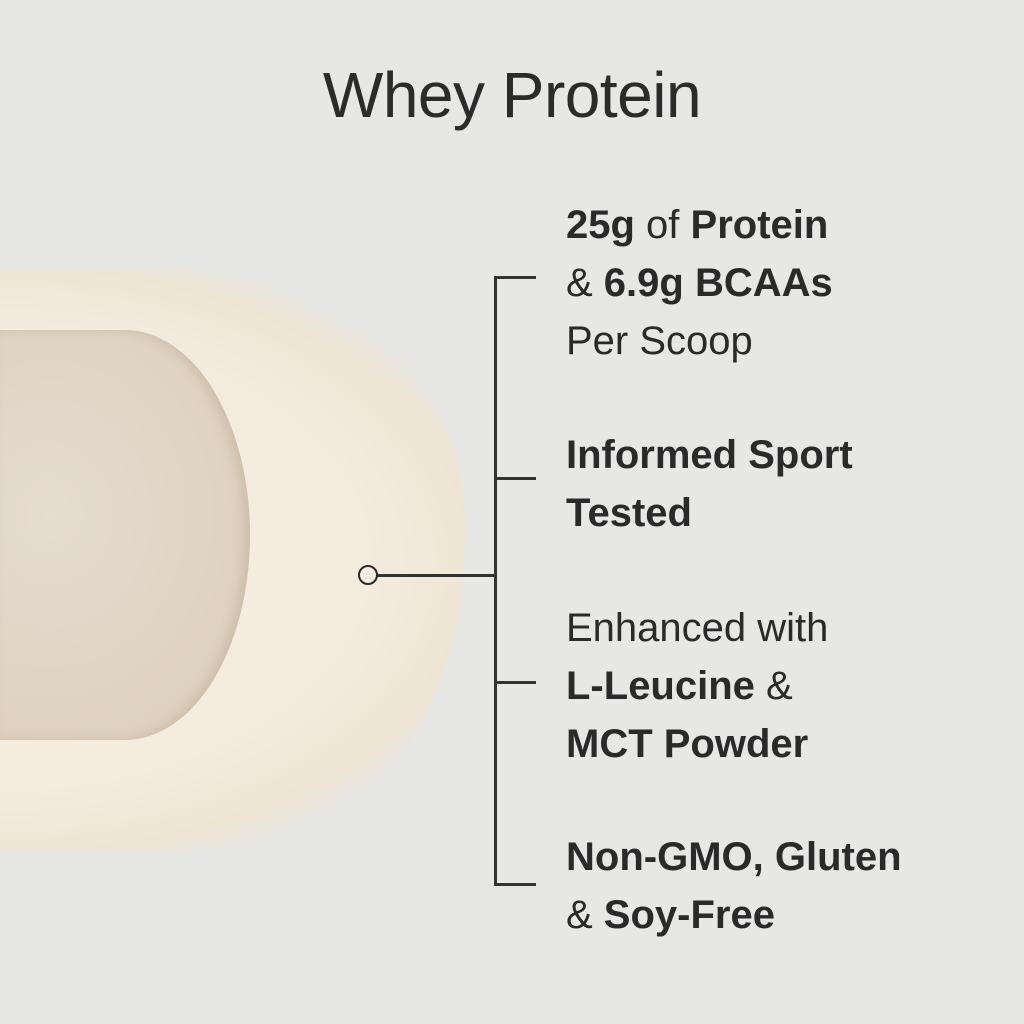  I want to click on feature-line: Enhanced with, so click(786, 628).